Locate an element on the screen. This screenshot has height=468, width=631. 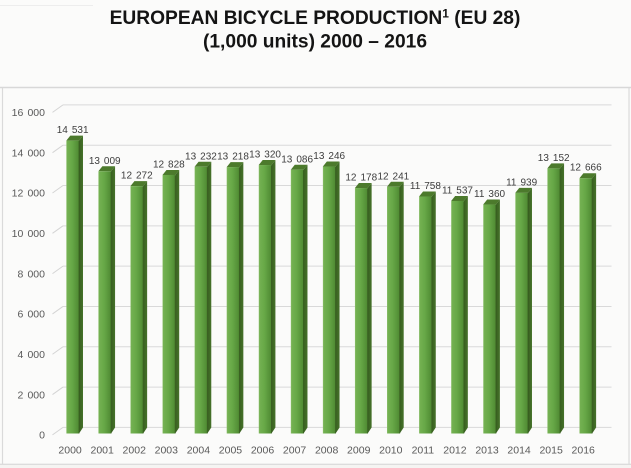
svg-text: 11 537 is located at coordinates (457, 190).